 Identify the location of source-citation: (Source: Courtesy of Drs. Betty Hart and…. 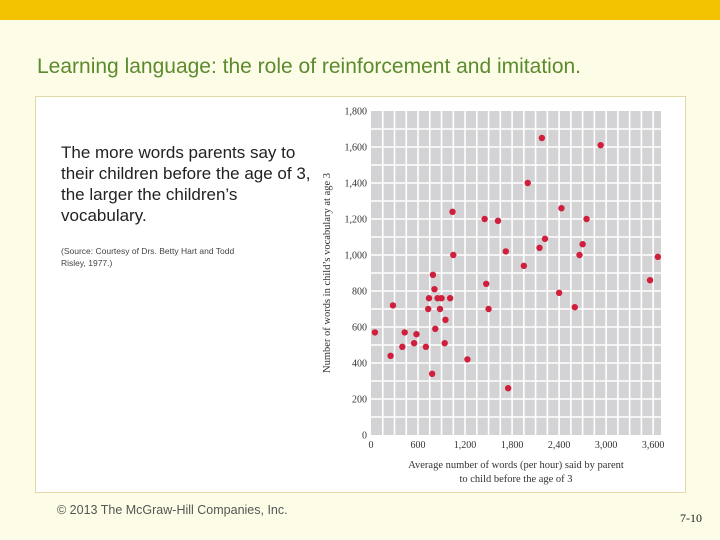
(148, 257).